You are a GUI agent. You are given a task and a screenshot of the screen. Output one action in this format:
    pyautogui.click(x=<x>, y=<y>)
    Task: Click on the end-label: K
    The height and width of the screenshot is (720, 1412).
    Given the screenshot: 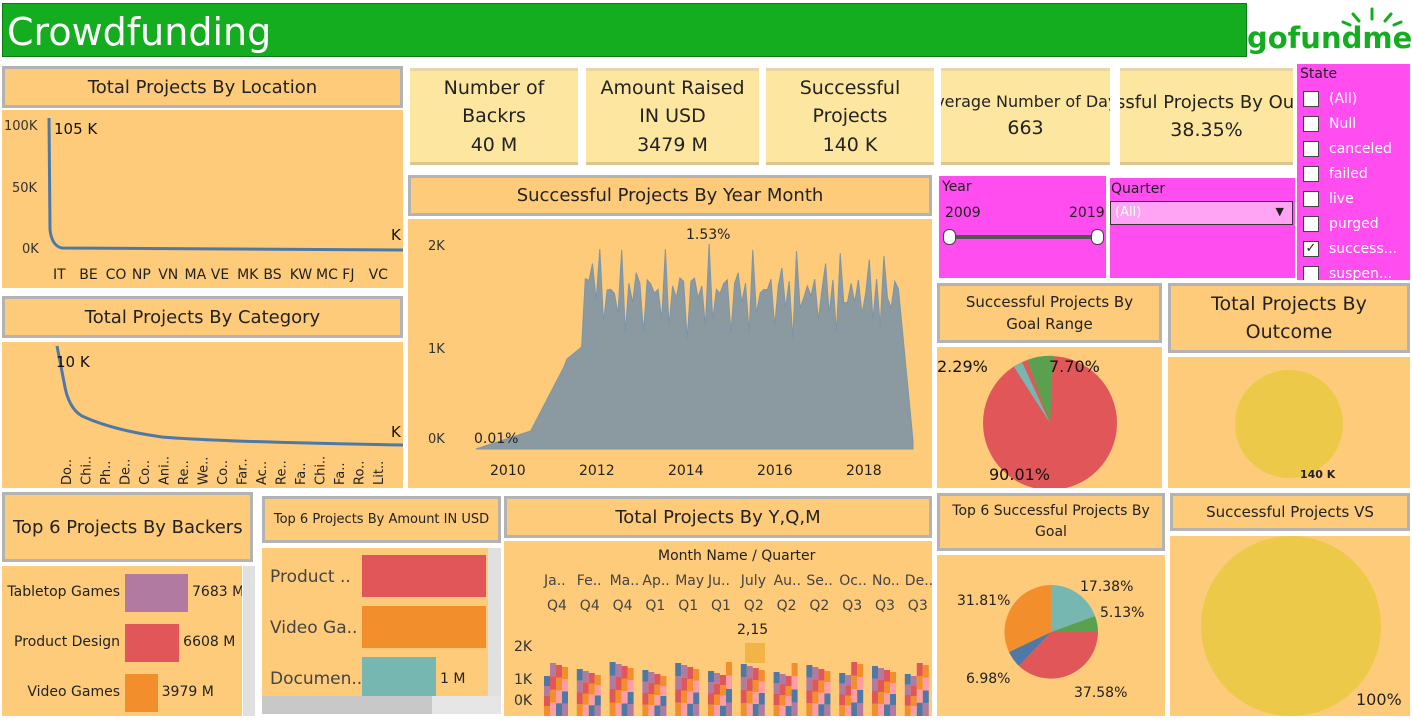 What is the action you would take?
    pyautogui.click(x=396, y=235)
    